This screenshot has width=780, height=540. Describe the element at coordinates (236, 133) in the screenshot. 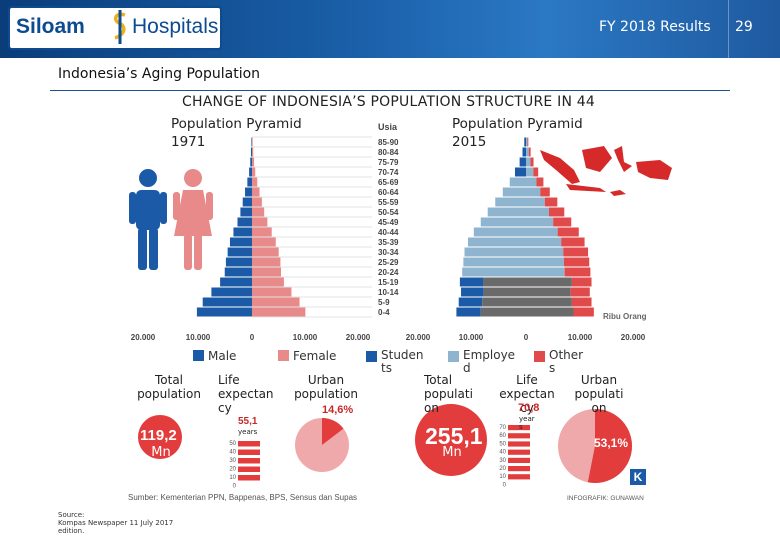

I see `pyramid-1971-label: Population Pyramid 1971` at that location.